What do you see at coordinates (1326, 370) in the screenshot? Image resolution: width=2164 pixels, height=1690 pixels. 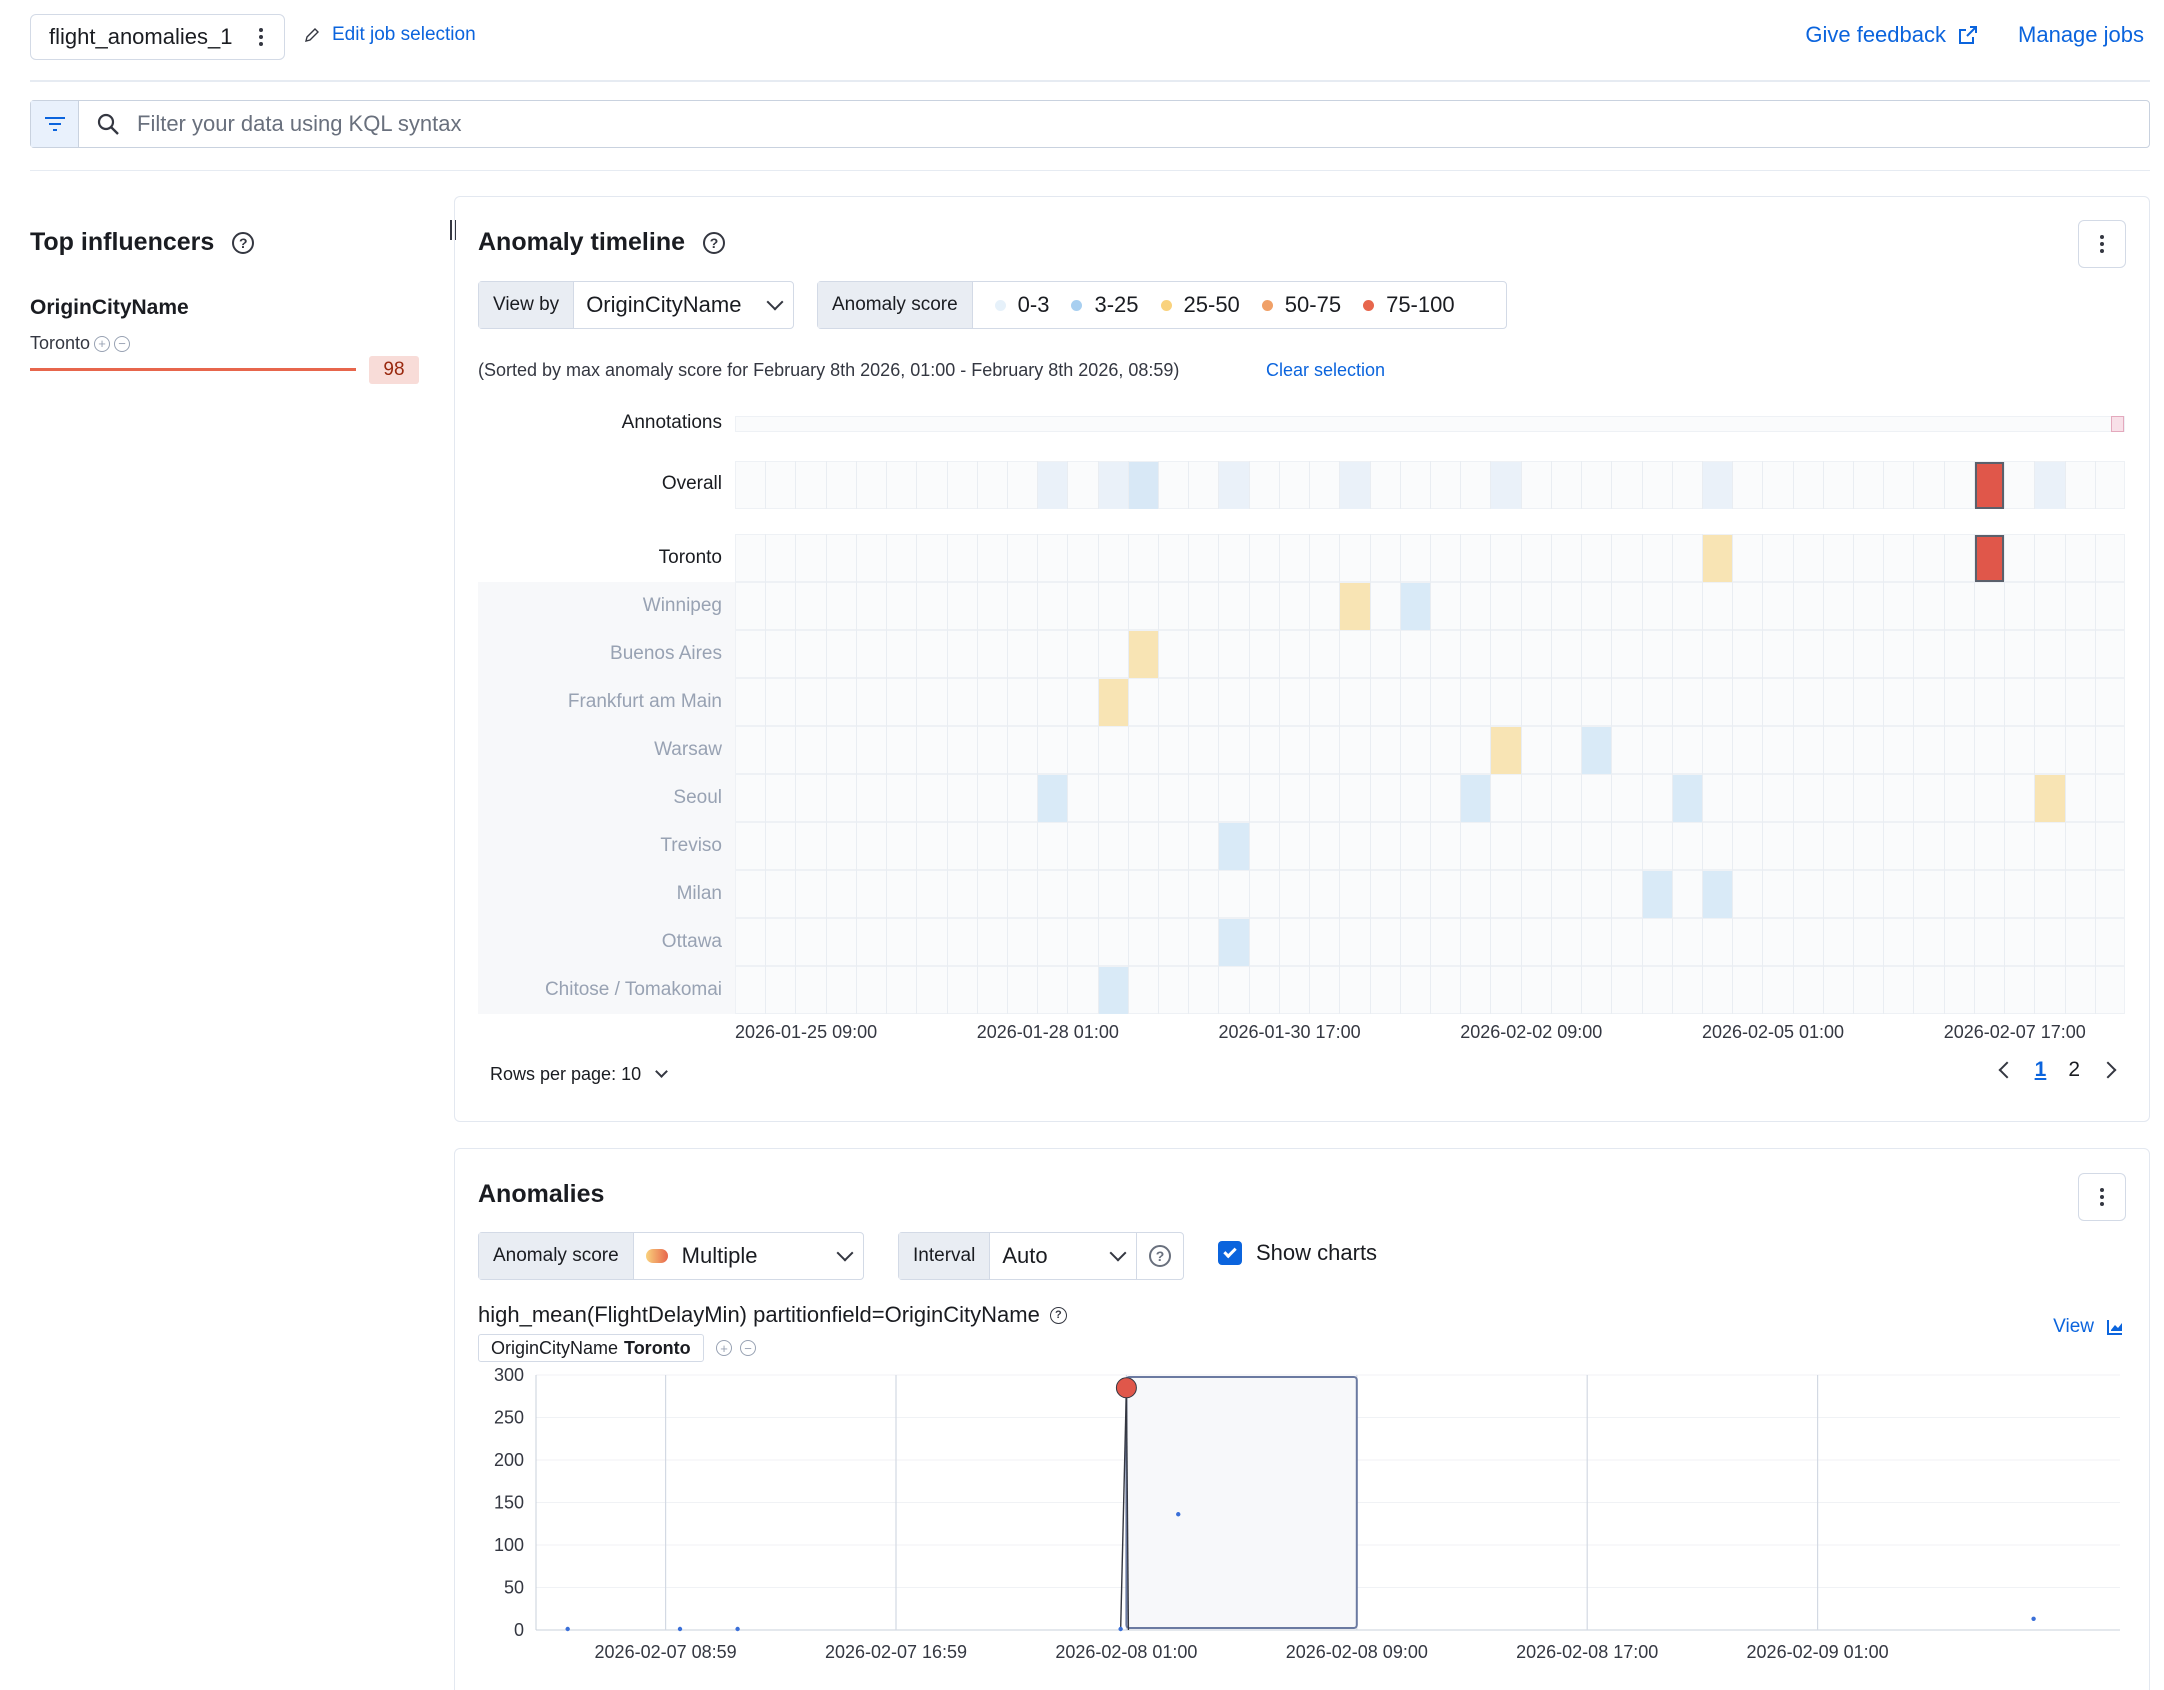 I see `clear-selection-link: Clear selection` at bounding box center [1326, 370].